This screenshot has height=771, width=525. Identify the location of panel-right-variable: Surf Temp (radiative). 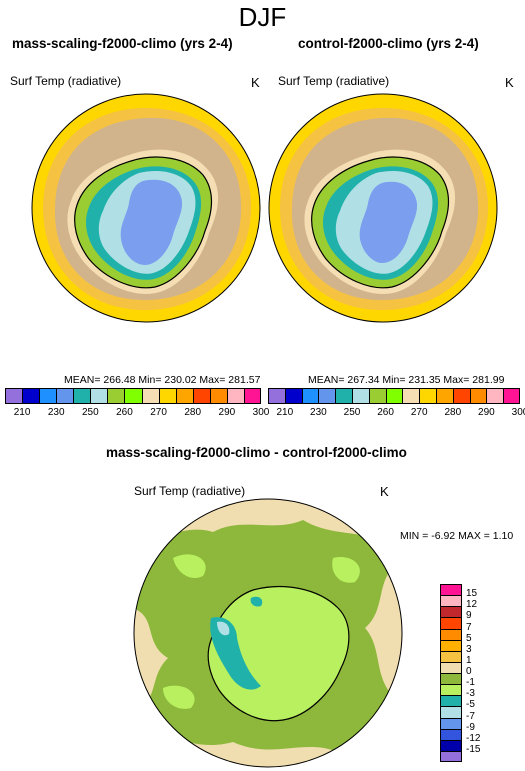
(334, 81).